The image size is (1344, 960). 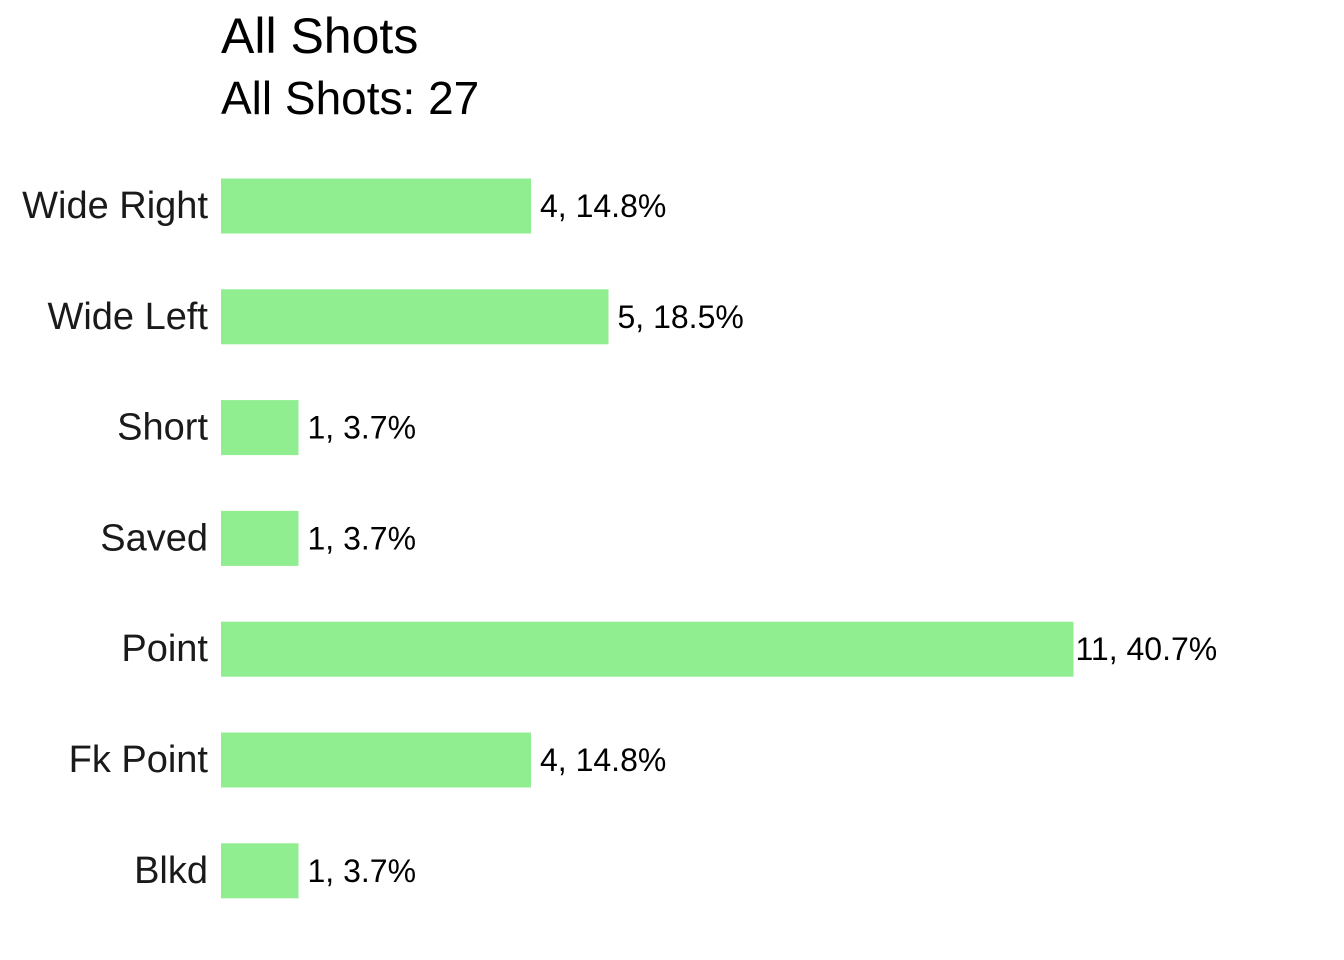 What do you see at coordinates (681, 317) in the screenshot?
I see `data-label: 5, 18.5%` at bounding box center [681, 317].